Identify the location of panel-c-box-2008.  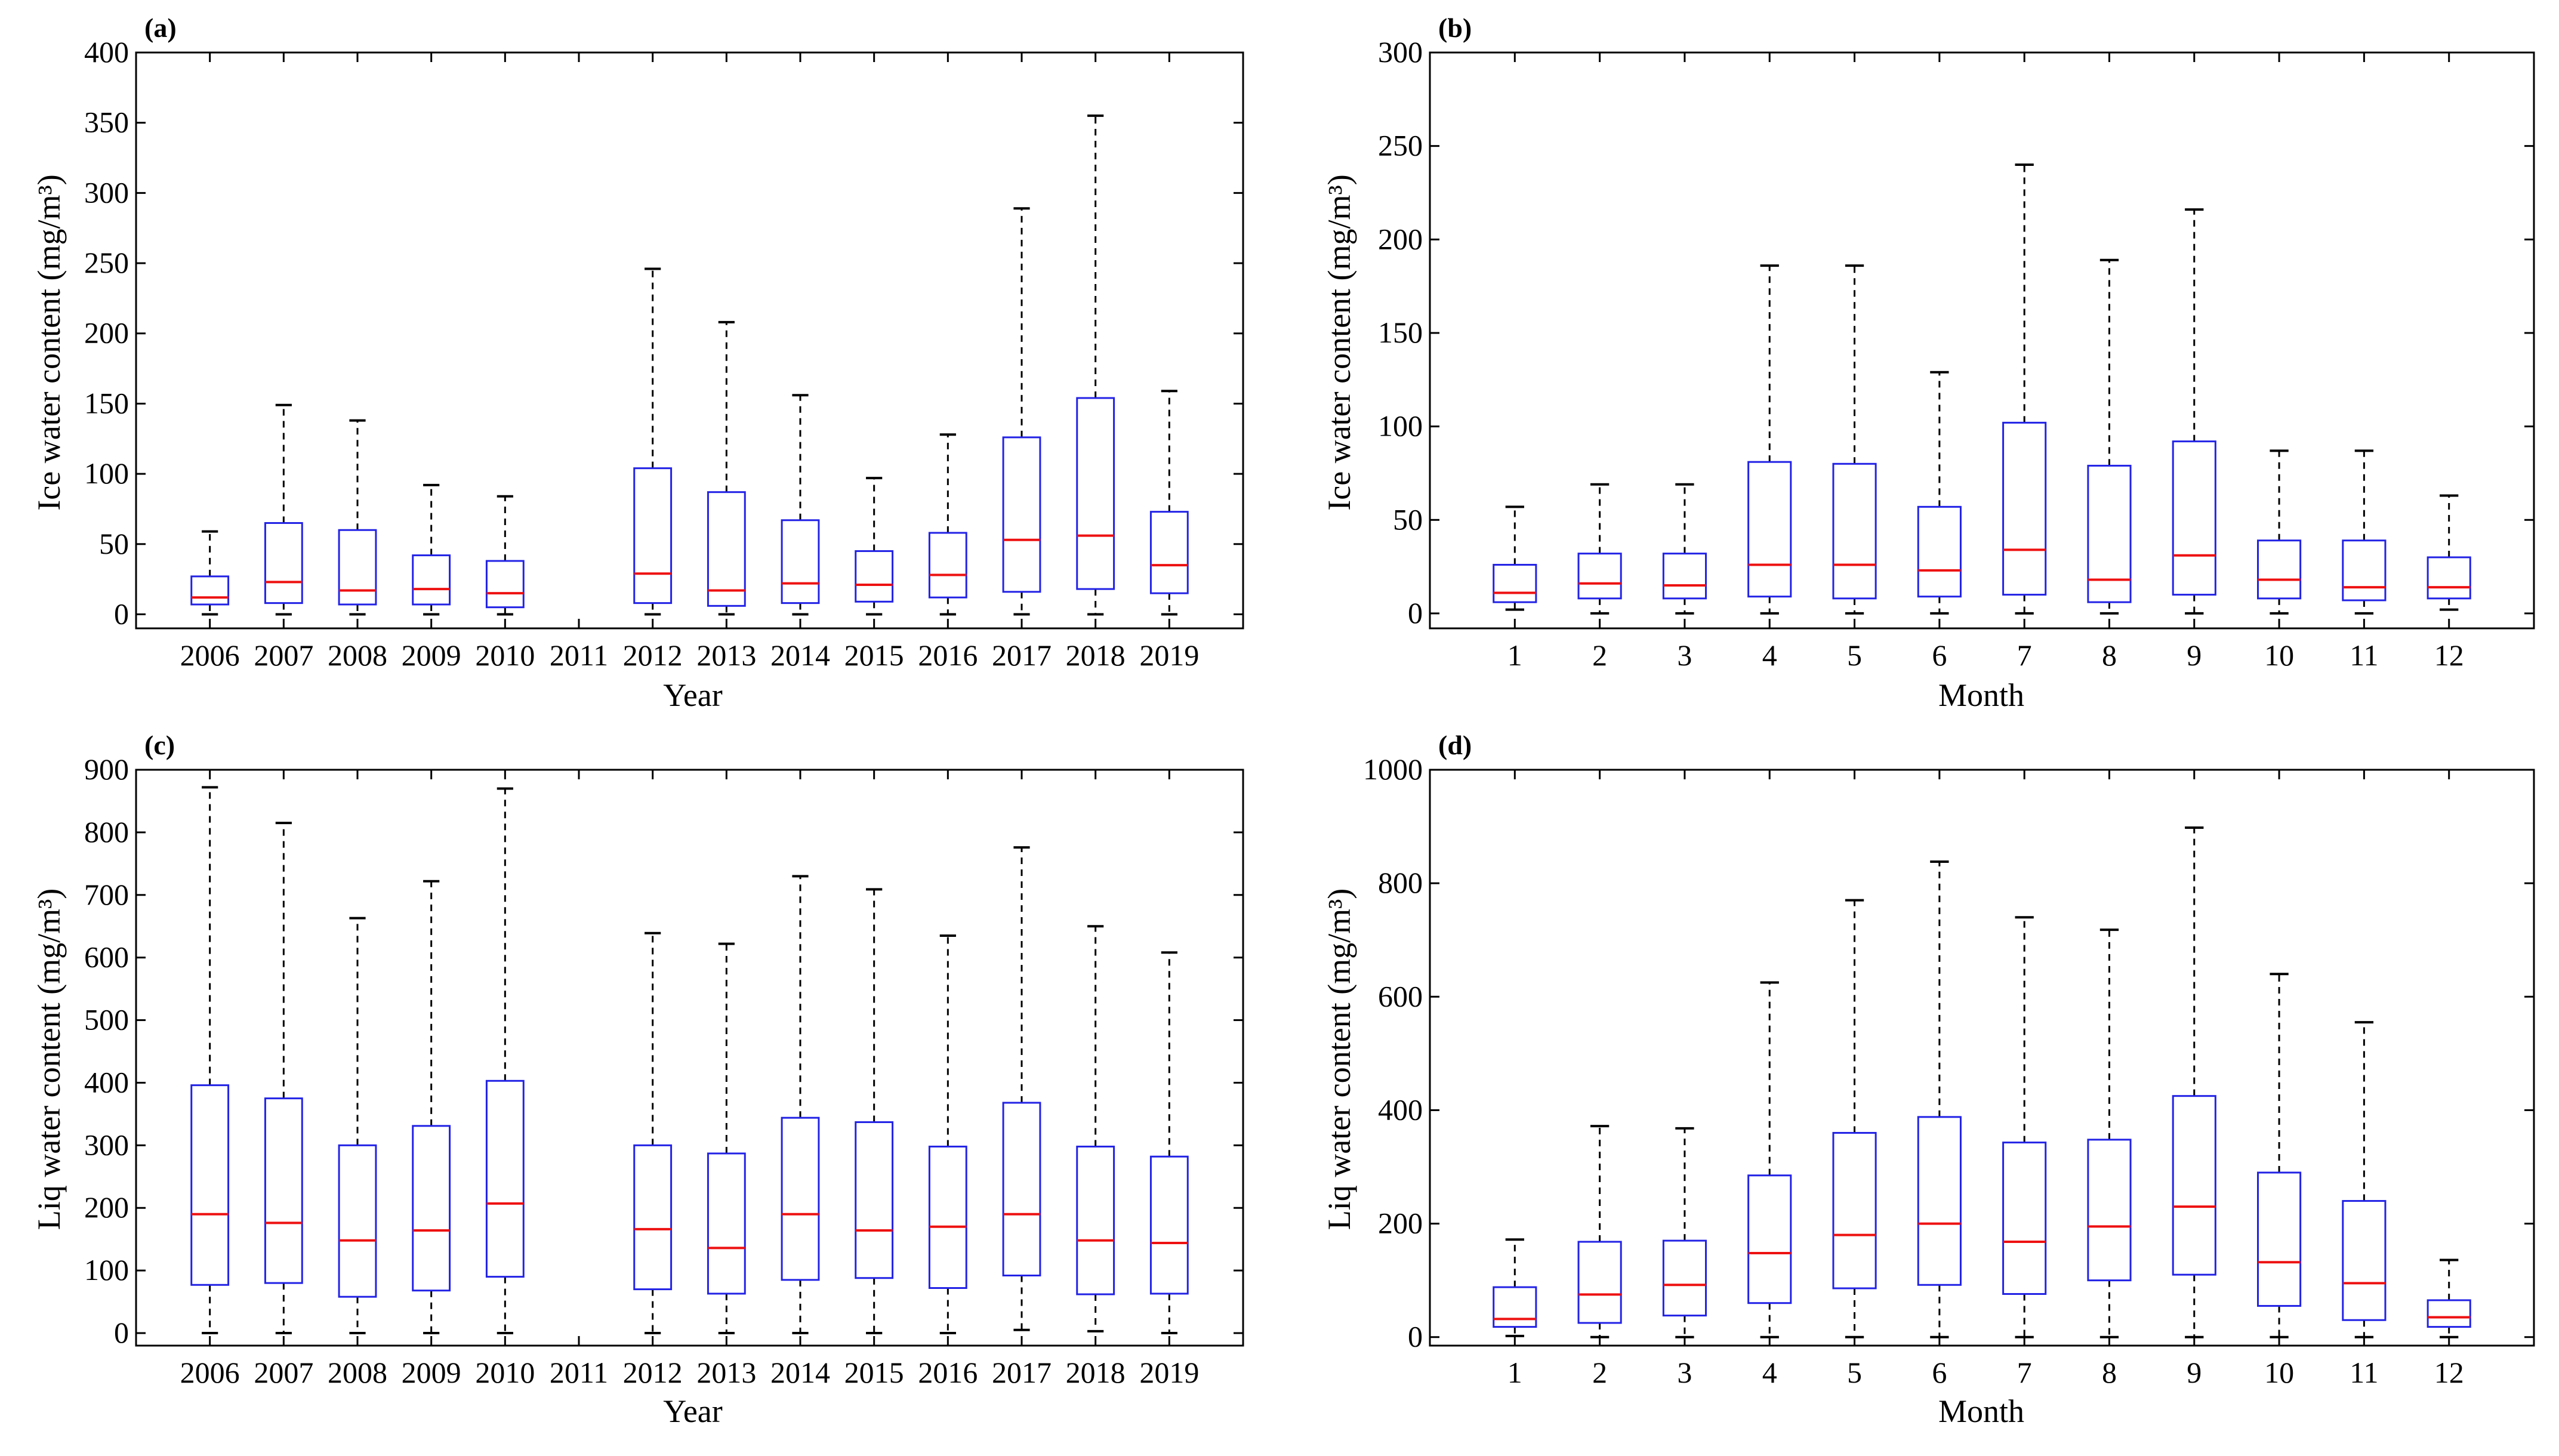
(357, 1126).